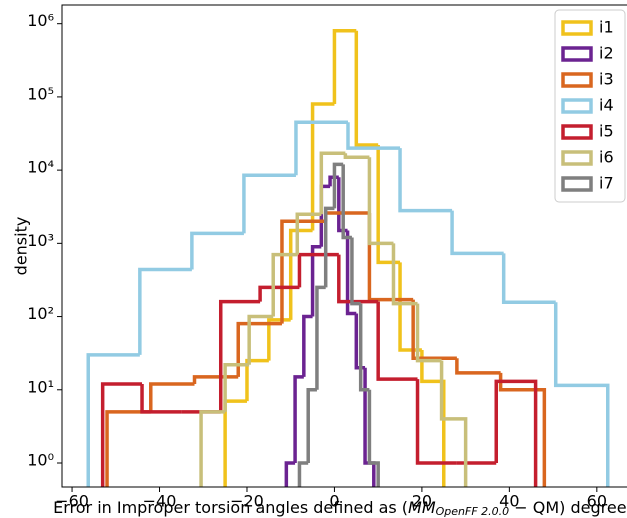  I want to click on x-tick-label: −60, so click(72, 501).